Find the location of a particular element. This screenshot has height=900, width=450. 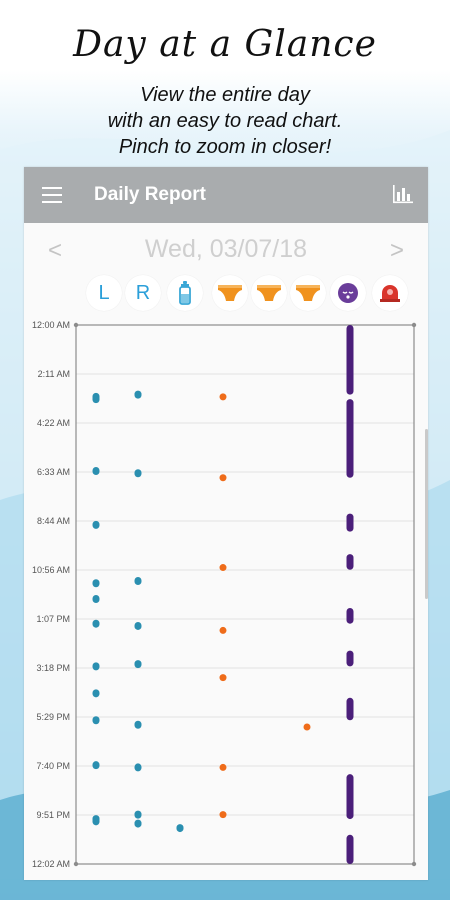

y-tick-label: 8:44 AM is located at coordinates (53, 521).